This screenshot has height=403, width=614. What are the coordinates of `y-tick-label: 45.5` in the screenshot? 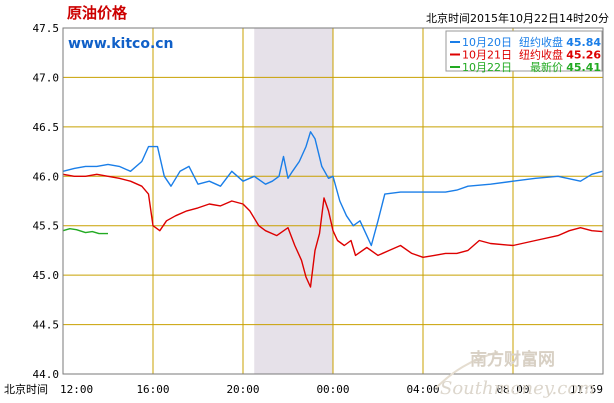 It's located at (46, 226).